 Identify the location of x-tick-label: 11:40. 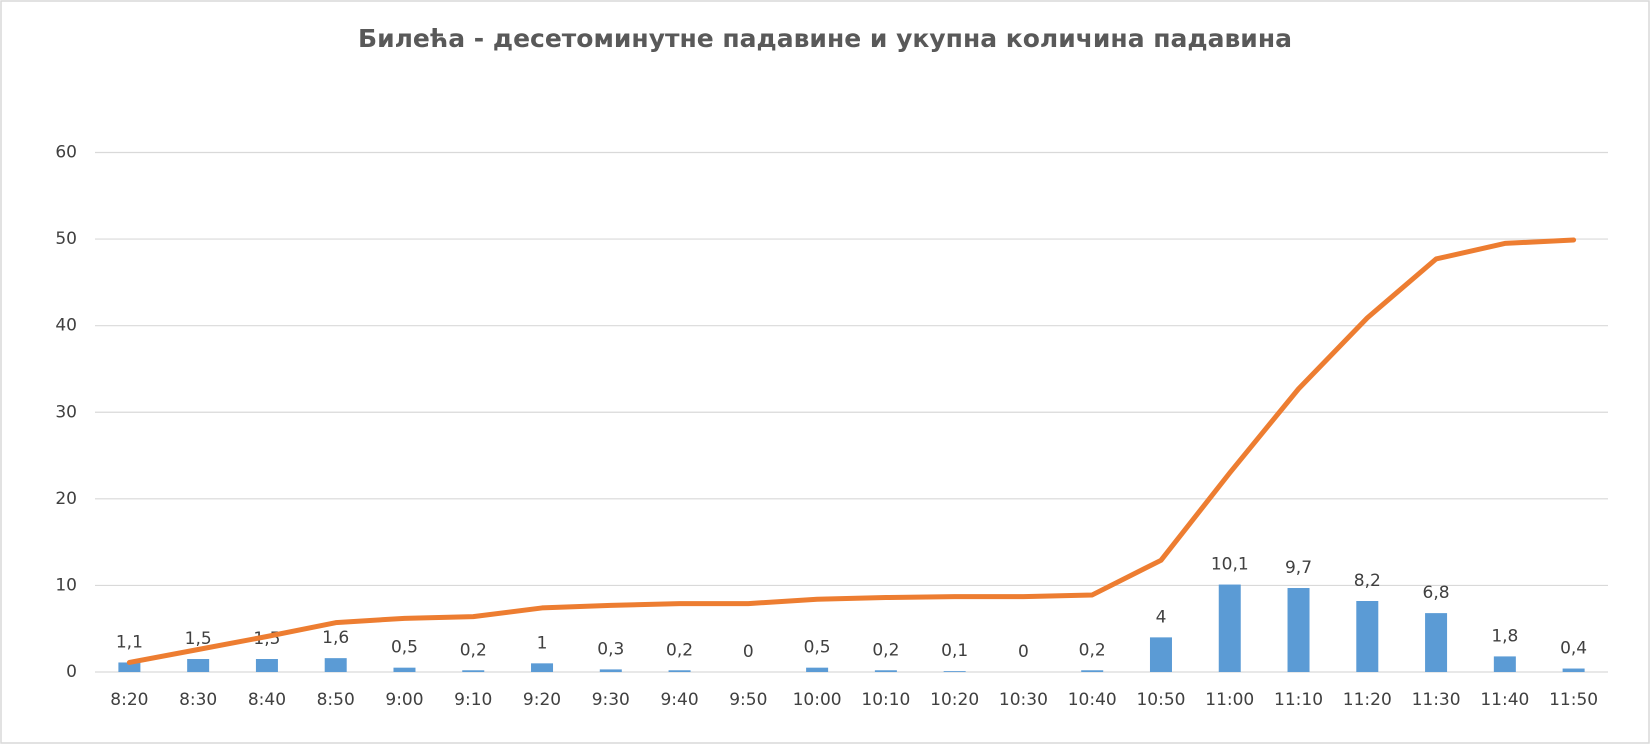
(1504, 700).